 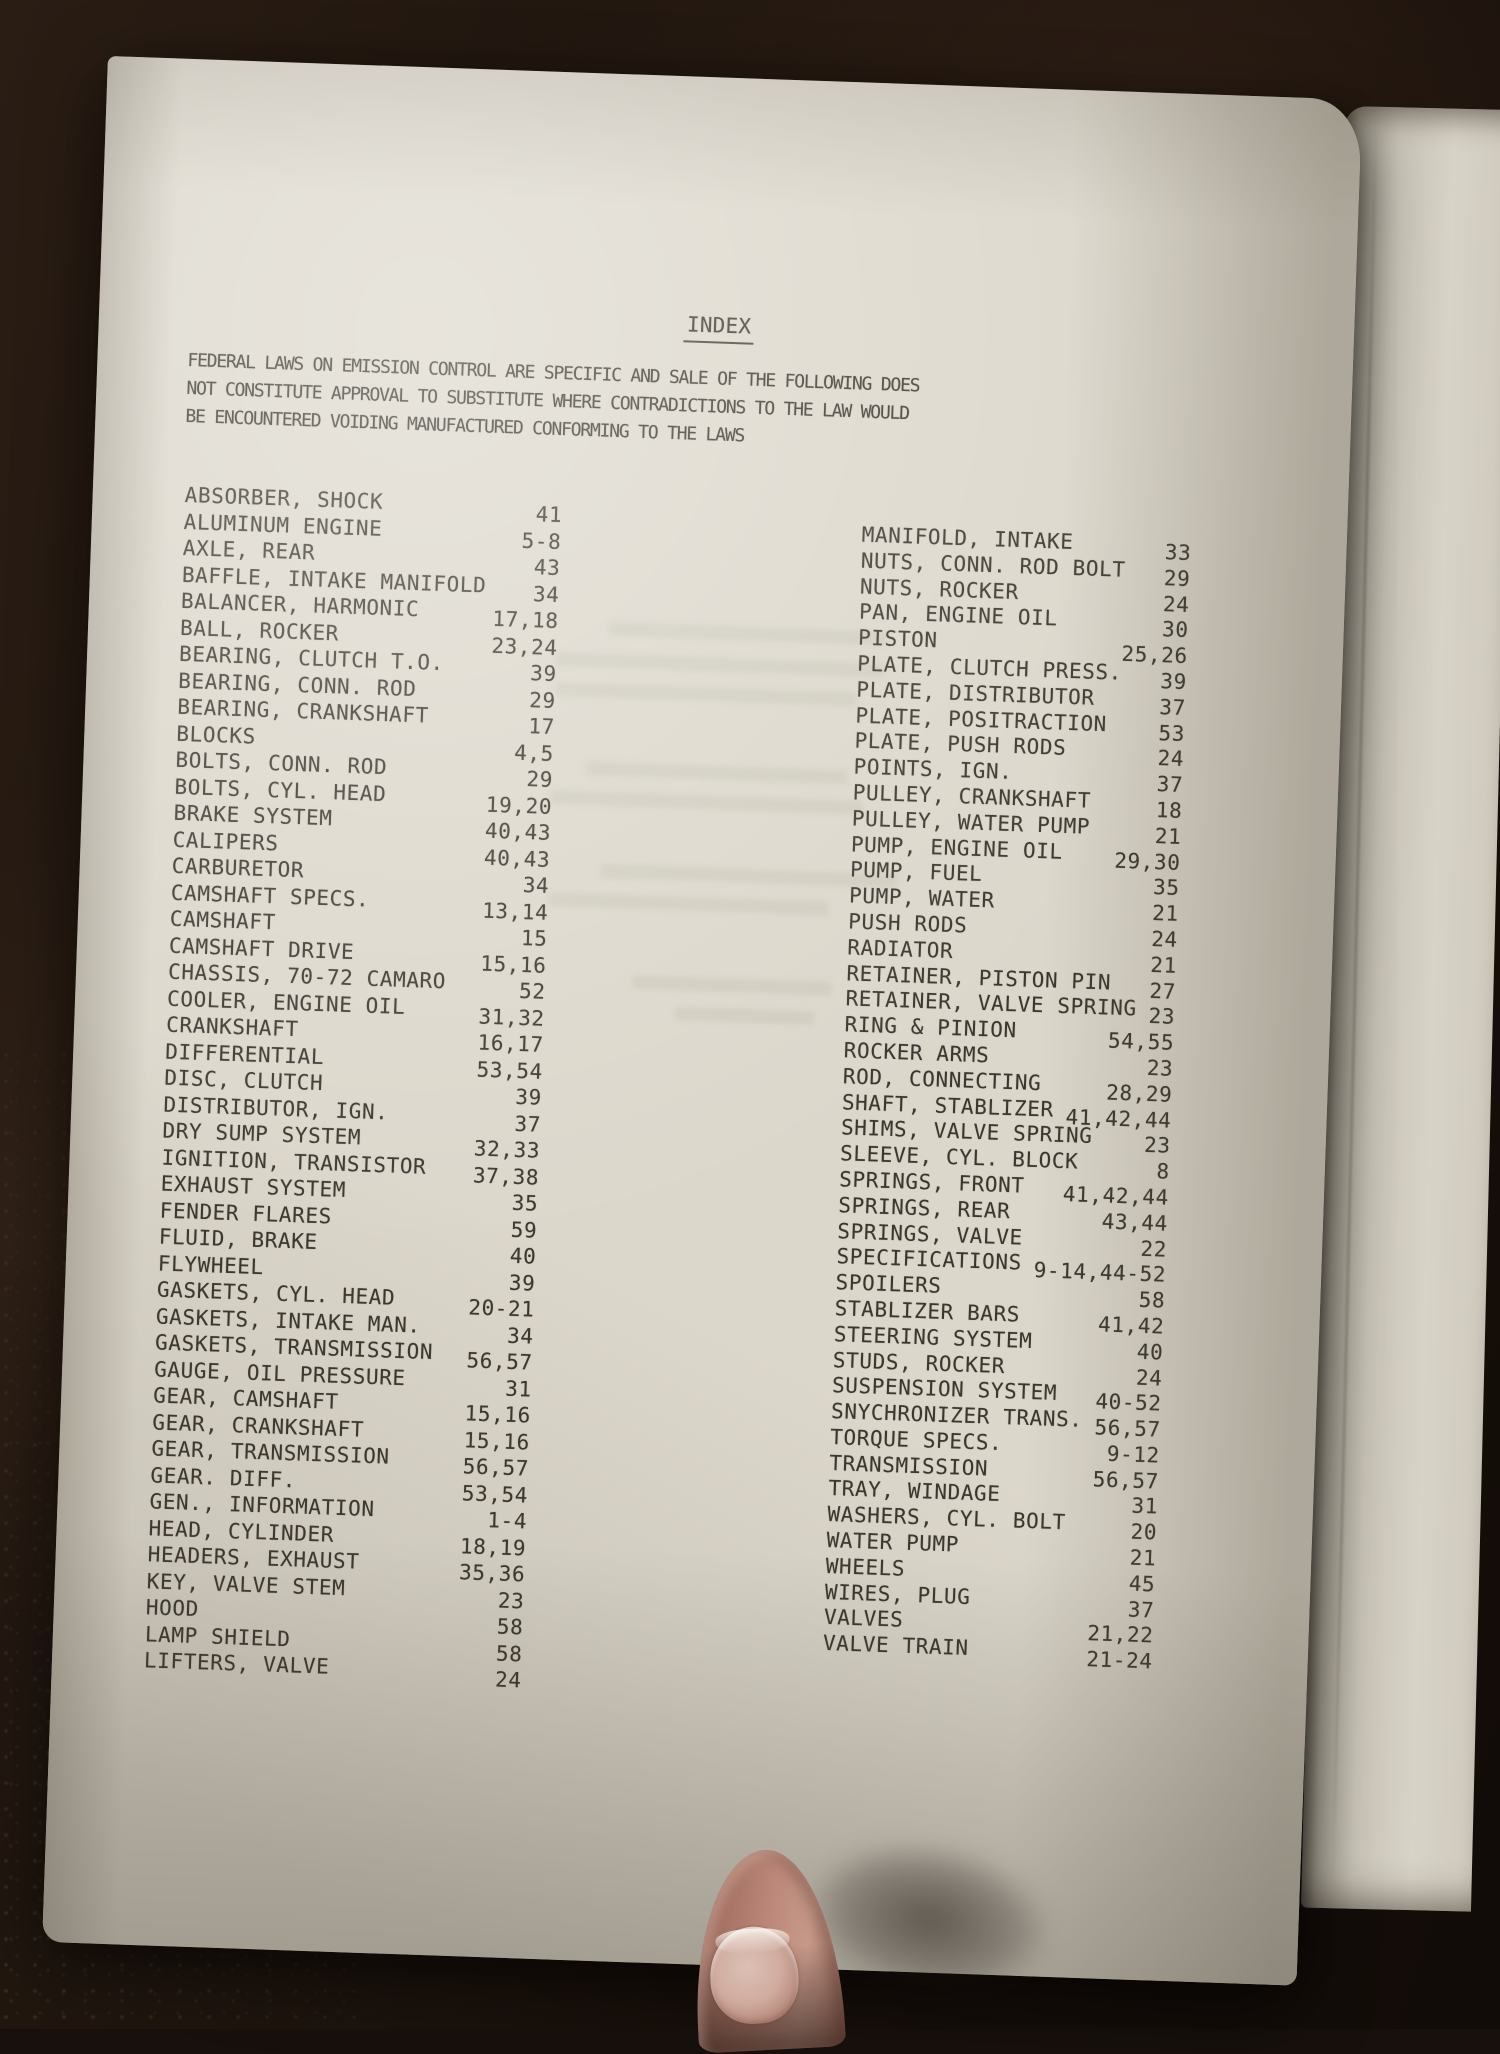 I want to click on index-entry-label: CAMSHAFT DRIVE, so click(x=261, y=948).